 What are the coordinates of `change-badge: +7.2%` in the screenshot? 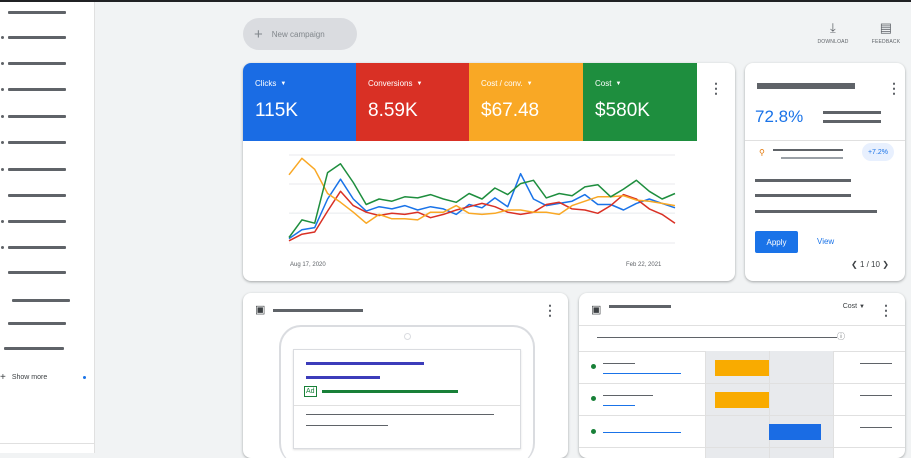 It's located at (878, 152).